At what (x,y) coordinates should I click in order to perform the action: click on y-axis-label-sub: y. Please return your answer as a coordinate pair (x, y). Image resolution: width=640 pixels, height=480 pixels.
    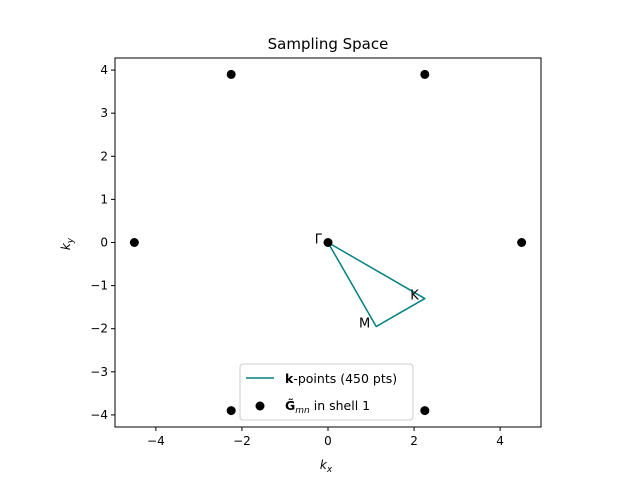
    Looking at the image, I should click on (71, 240).